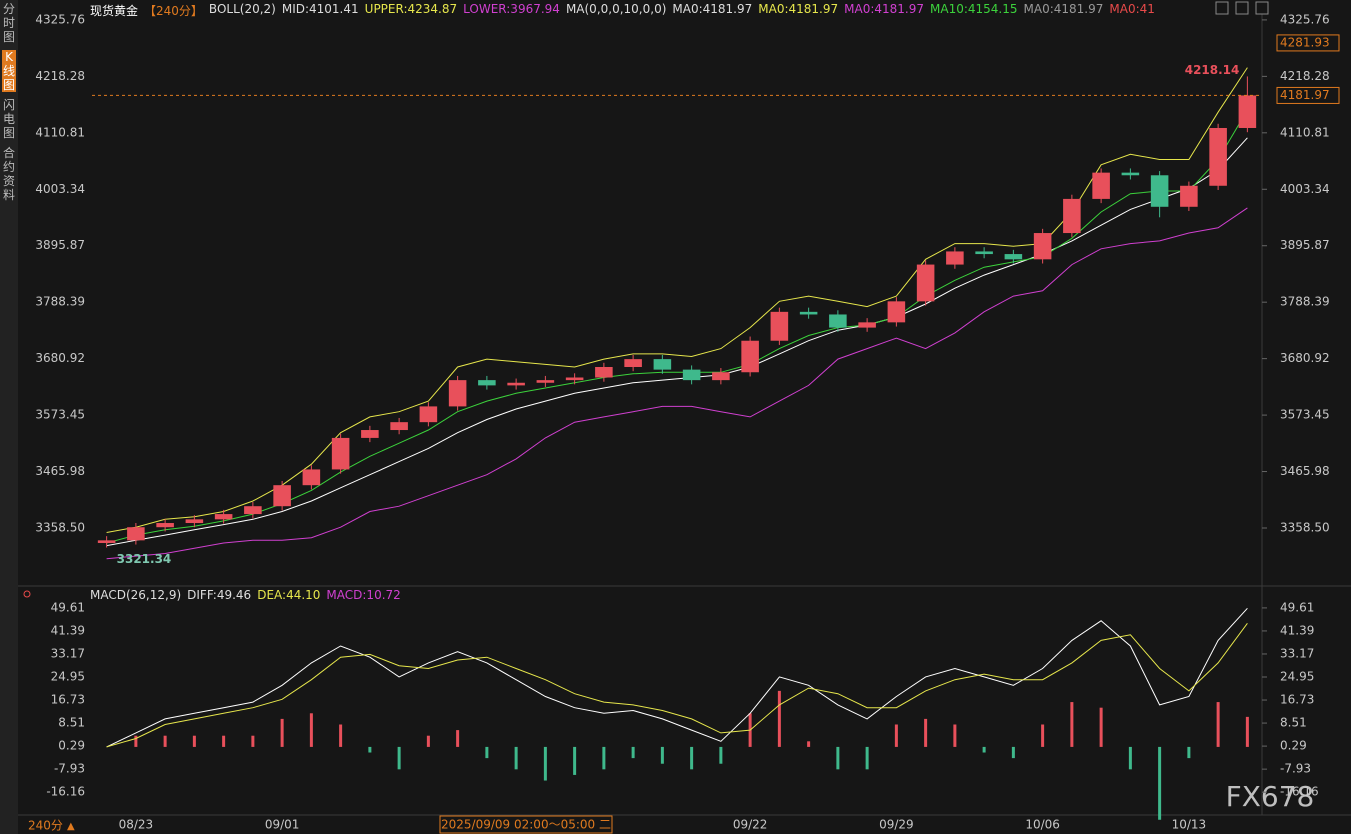 Image resolution: width=1351 pixels, height=834 pixels. What do you see at coordinates (1042, 825) in the screenshot?
I see `x-tick-label: 10/06` at bounding box center [1042, 825].